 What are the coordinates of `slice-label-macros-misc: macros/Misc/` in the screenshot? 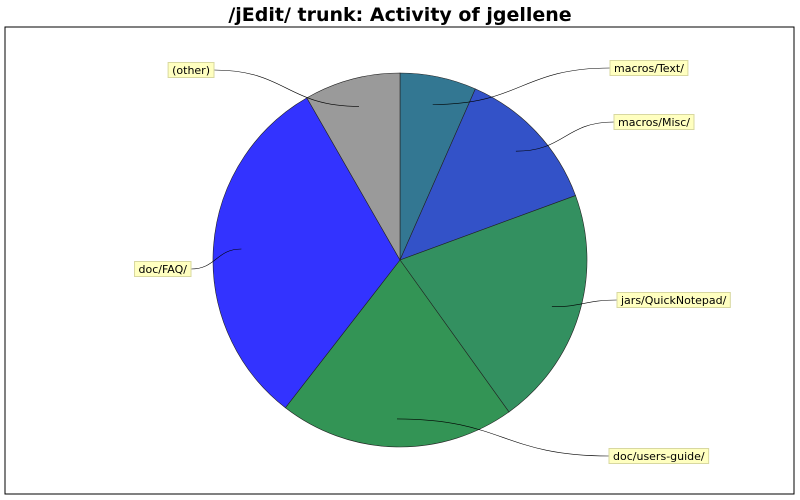 It's located at (654, 122).